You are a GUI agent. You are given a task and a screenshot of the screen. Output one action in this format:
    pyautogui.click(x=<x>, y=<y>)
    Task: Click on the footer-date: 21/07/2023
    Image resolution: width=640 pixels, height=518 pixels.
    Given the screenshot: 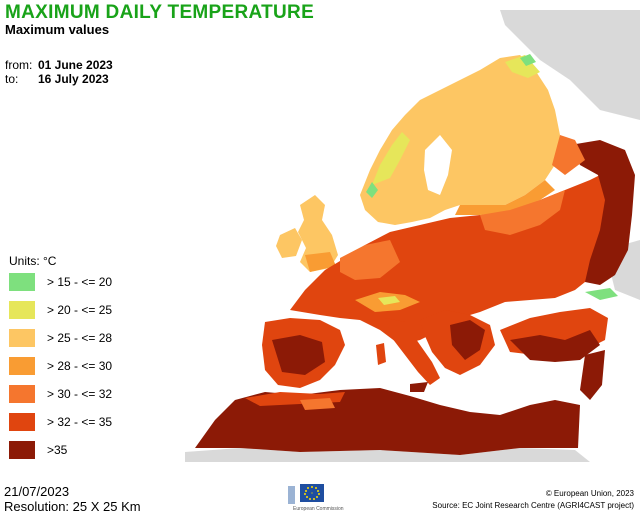 What is the action you would take?
    pyautogui.click(x=37, y=491)
    